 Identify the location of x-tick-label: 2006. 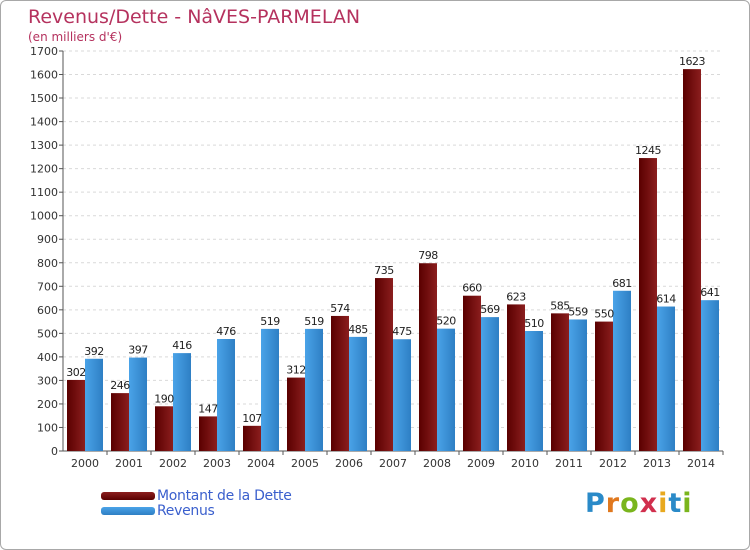
(349, 463).